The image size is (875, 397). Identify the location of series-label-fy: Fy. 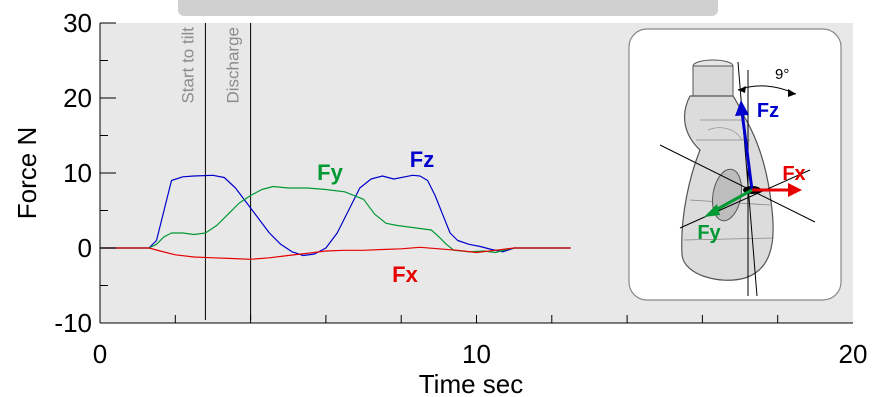
(330, 172).